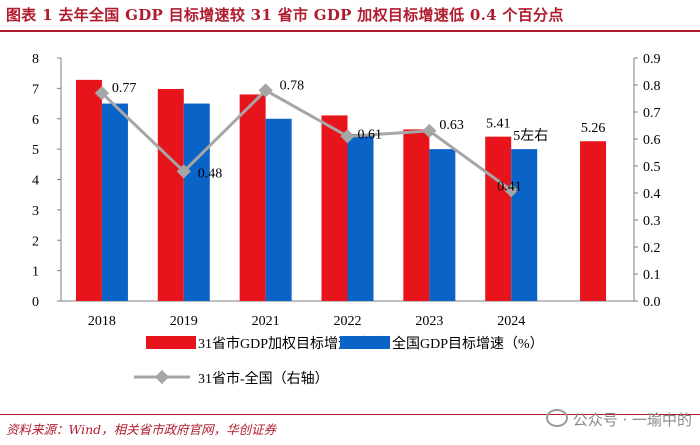 Image resolution: width=700 pixels, height=445 pixels. I want to click on title-divider, so click(350, 31).